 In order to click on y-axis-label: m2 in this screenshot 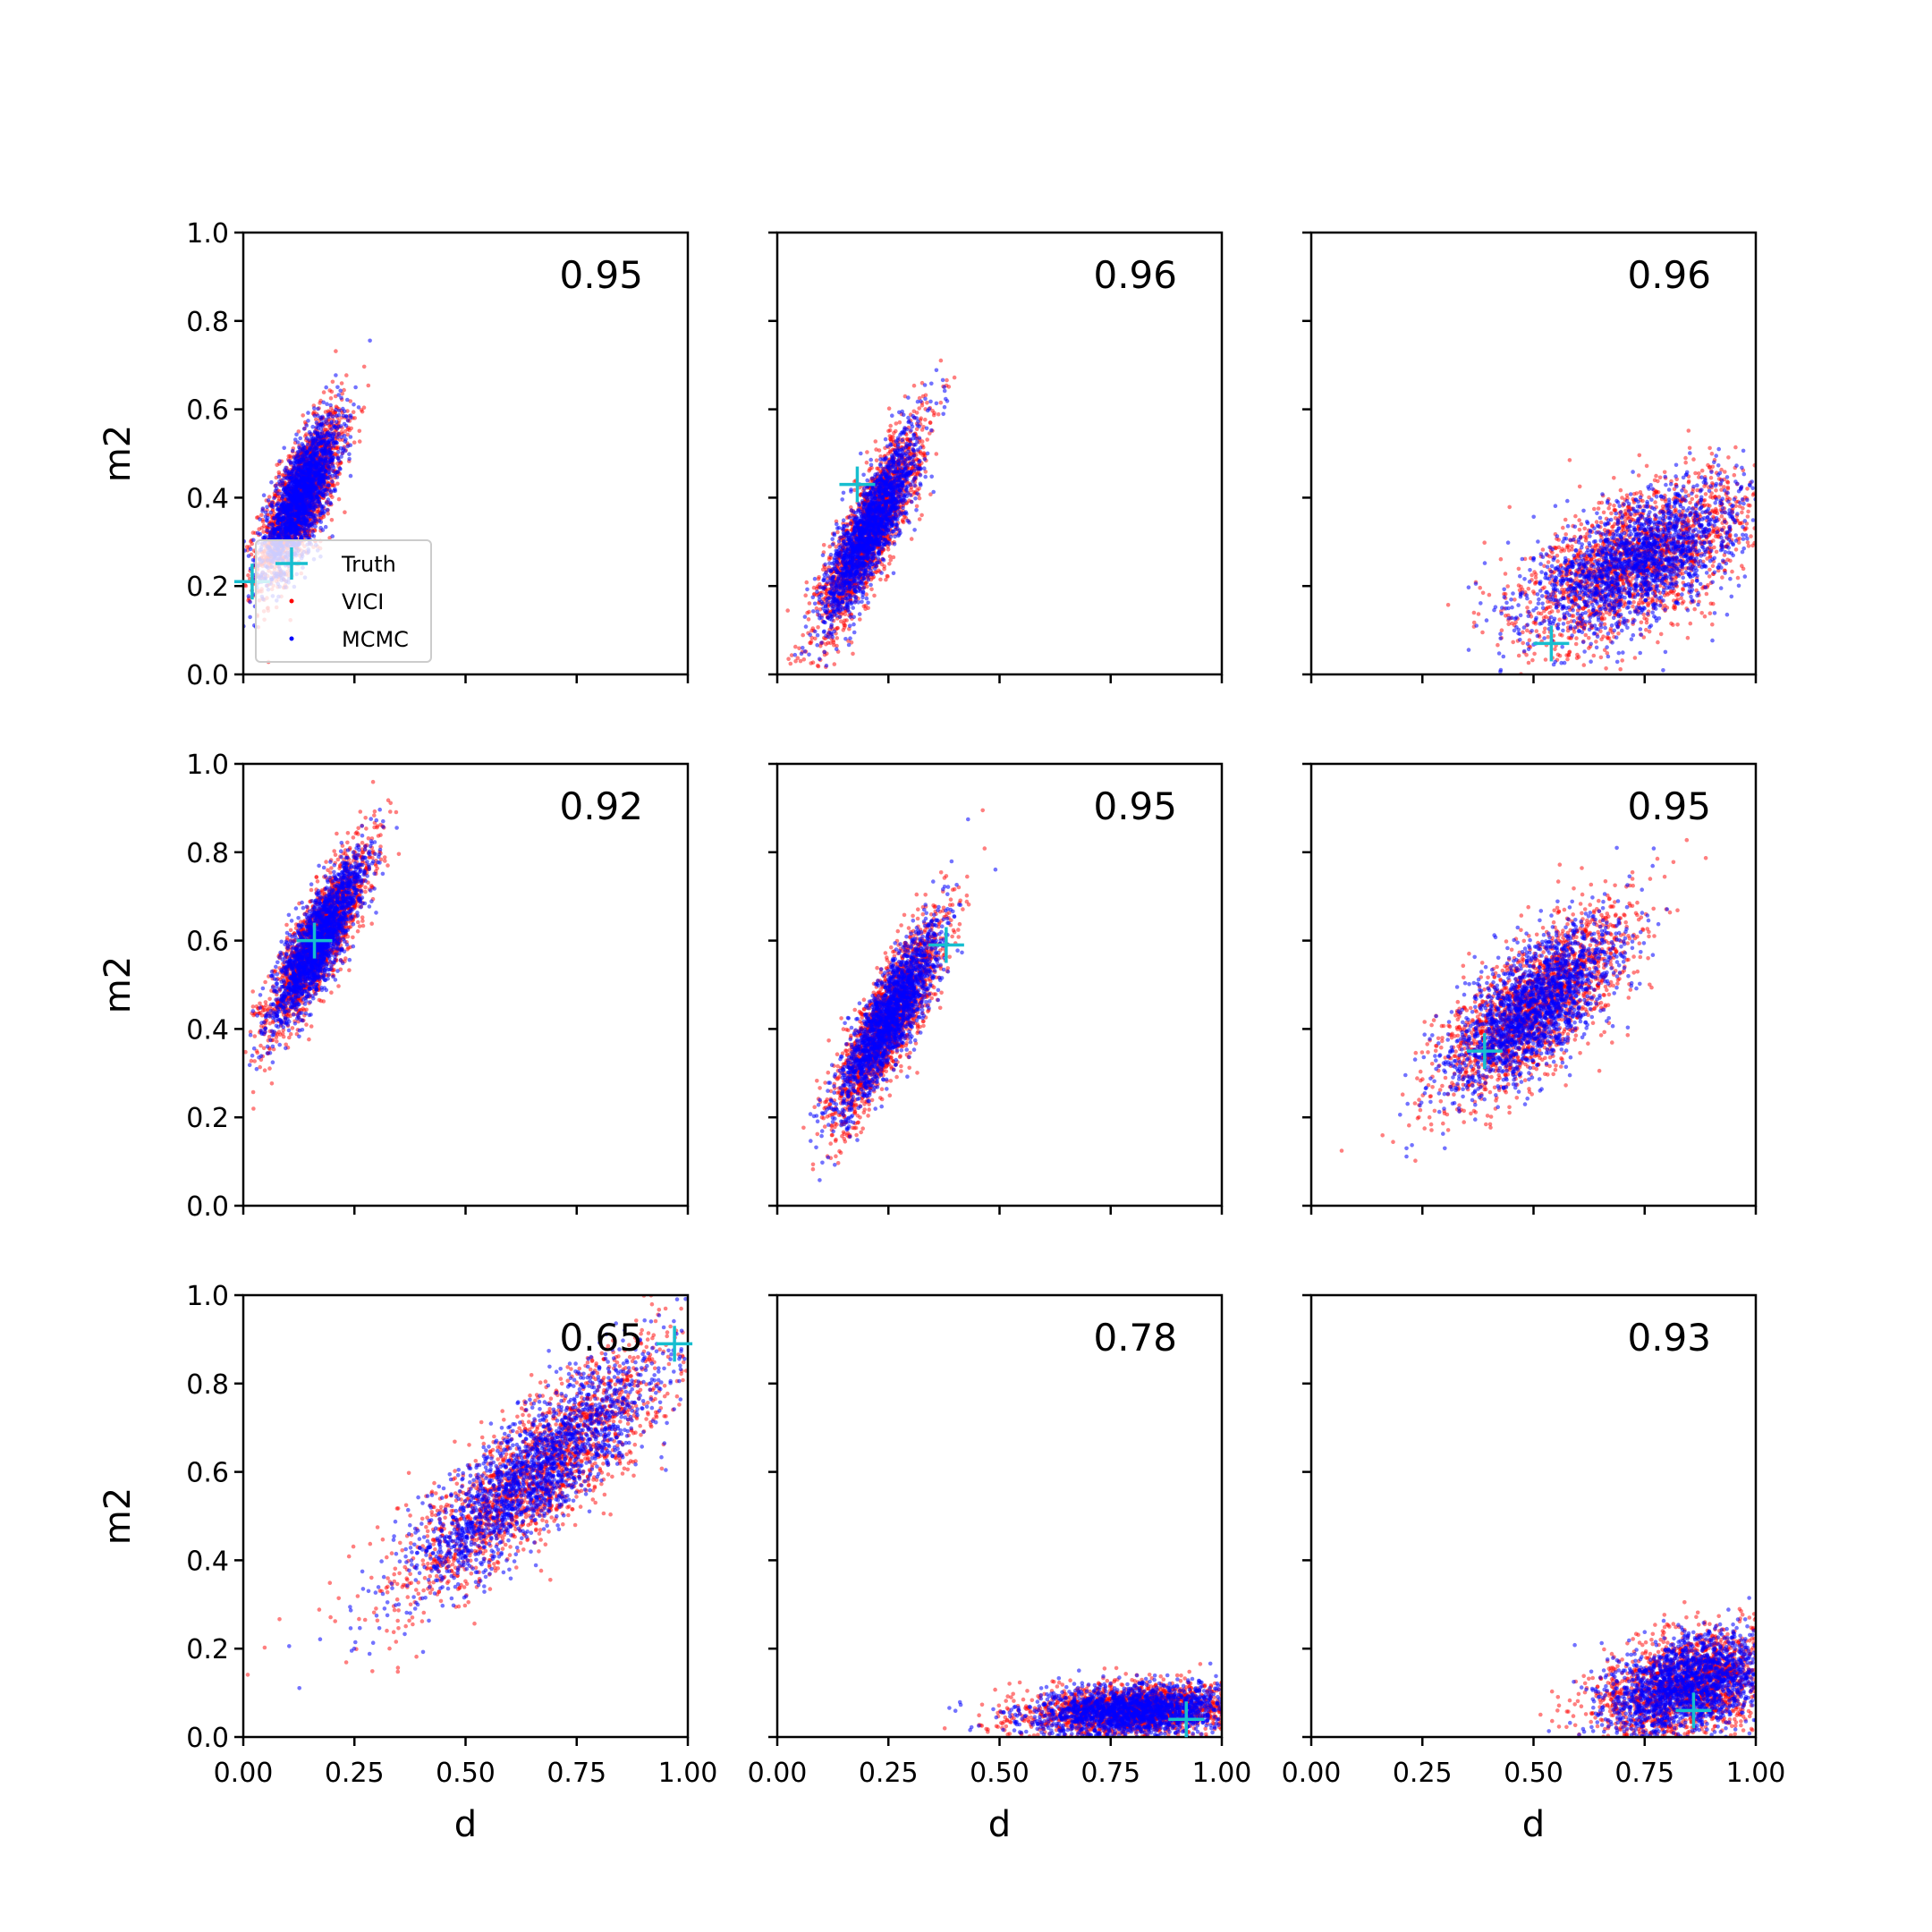, I will do `click(118, 453)`.